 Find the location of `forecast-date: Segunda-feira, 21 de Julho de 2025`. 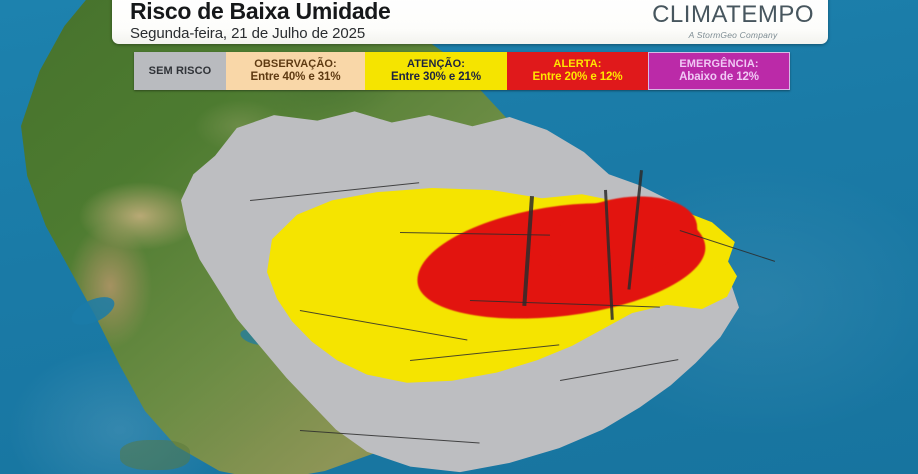

forecast-date: Segunda-feira, 21 de Julho de 2025 is located at coordinates (248, 34).